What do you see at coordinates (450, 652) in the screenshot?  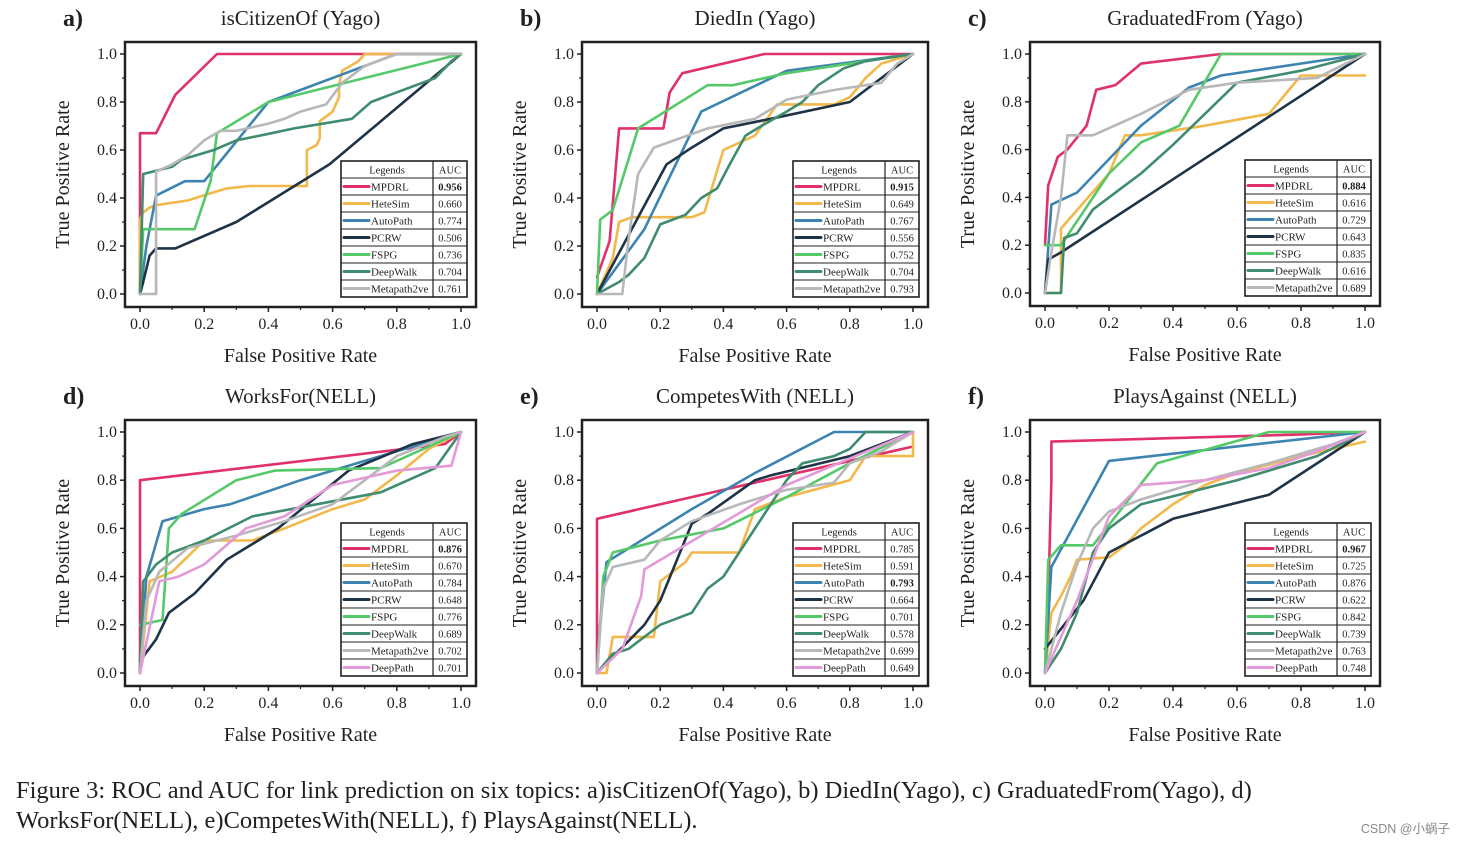 I see `legend-auc-value: 0.702` at bounding box center [450, 652].